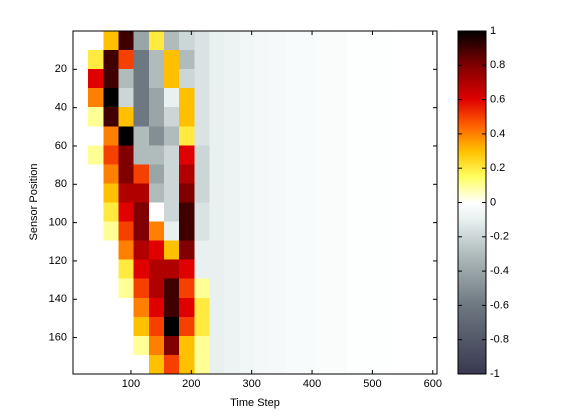 This screenshot has height=420, width=561. What do you see at coordinates (497, 100) in the screenshot?
I see `colorbar-tick-label: 0.6` at bounding box center [497, 100].